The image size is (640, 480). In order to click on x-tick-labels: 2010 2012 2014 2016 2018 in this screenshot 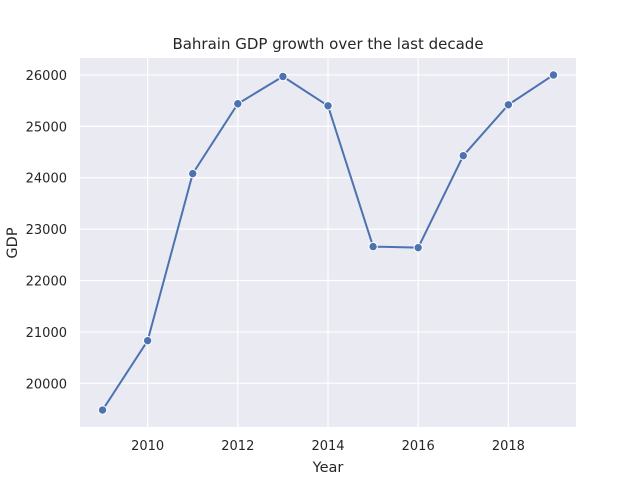, I will do `click(328, 446)`.